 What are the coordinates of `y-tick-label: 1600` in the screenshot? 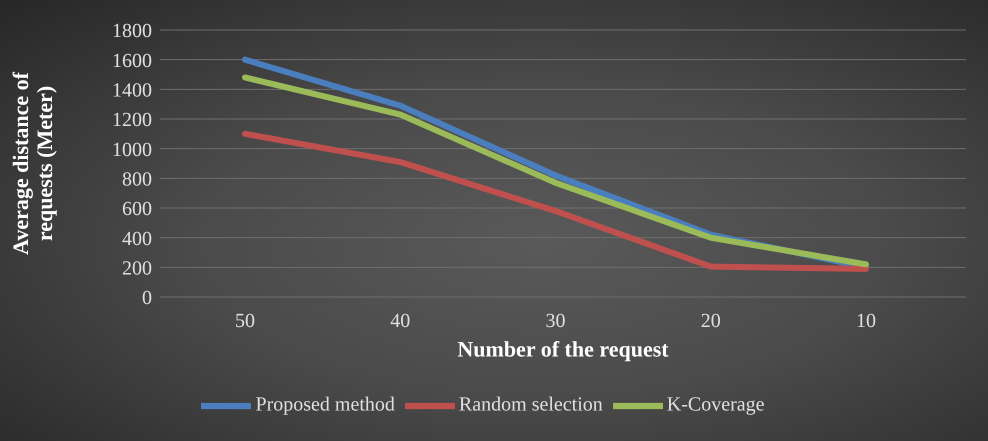 It's located at (132, 61).